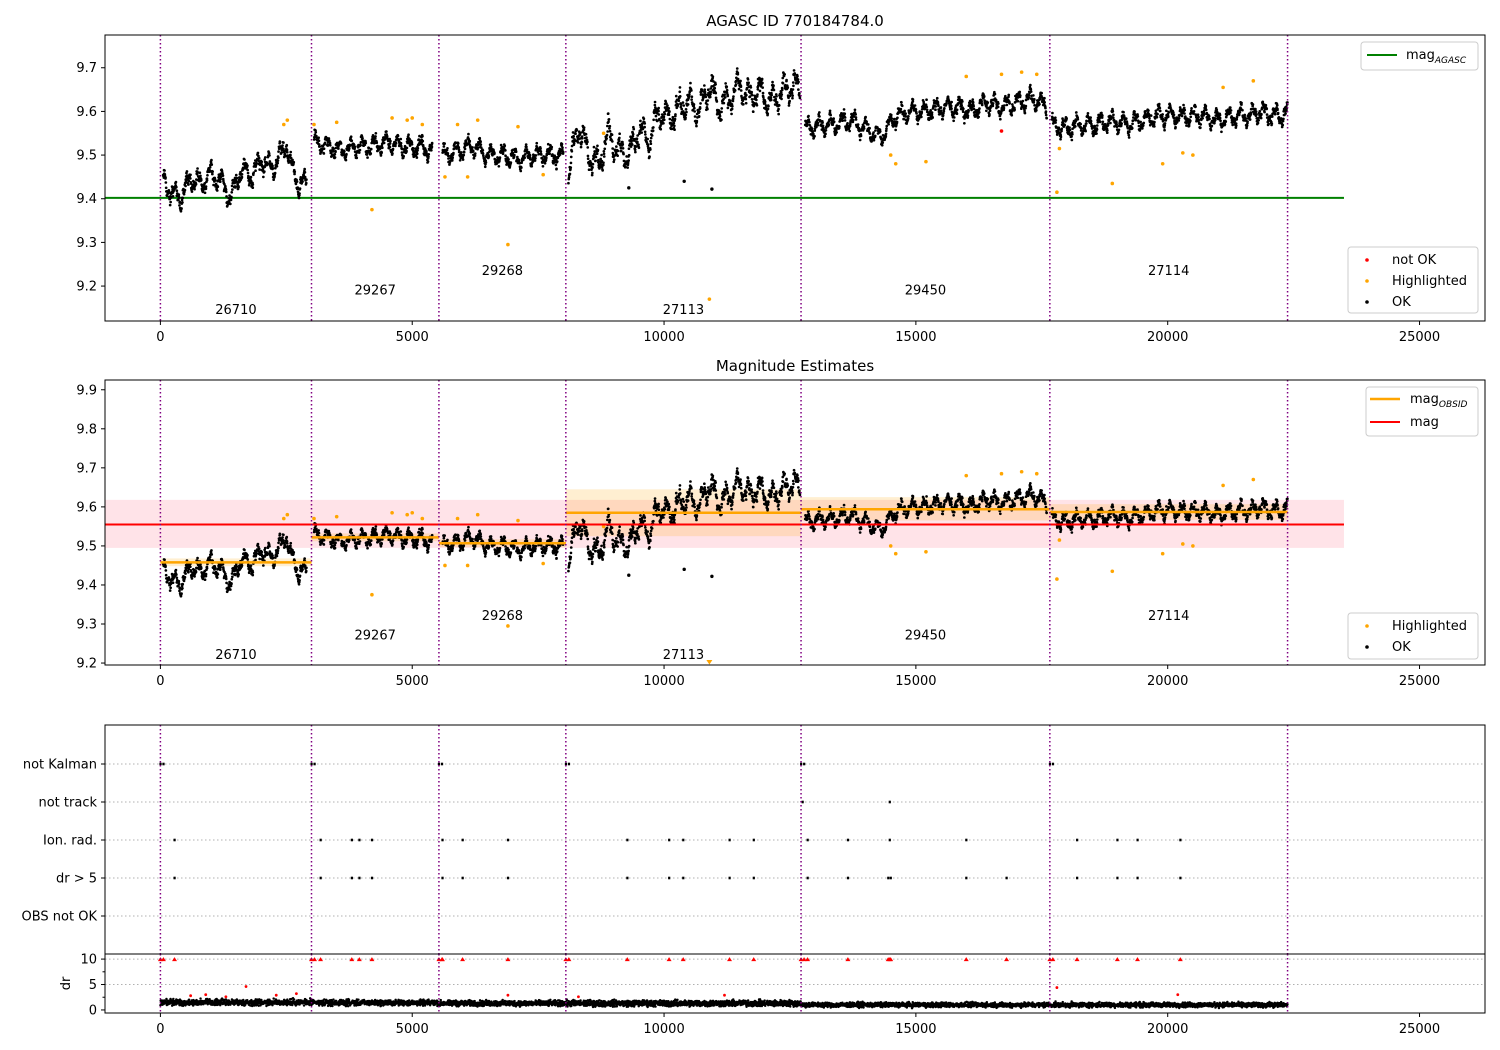 The width and height of the screenshot is (1500, 1050). Describe the element at coordinates (86, 664) in the screenshot. I see `y-tick-label: 9.2` at that location.